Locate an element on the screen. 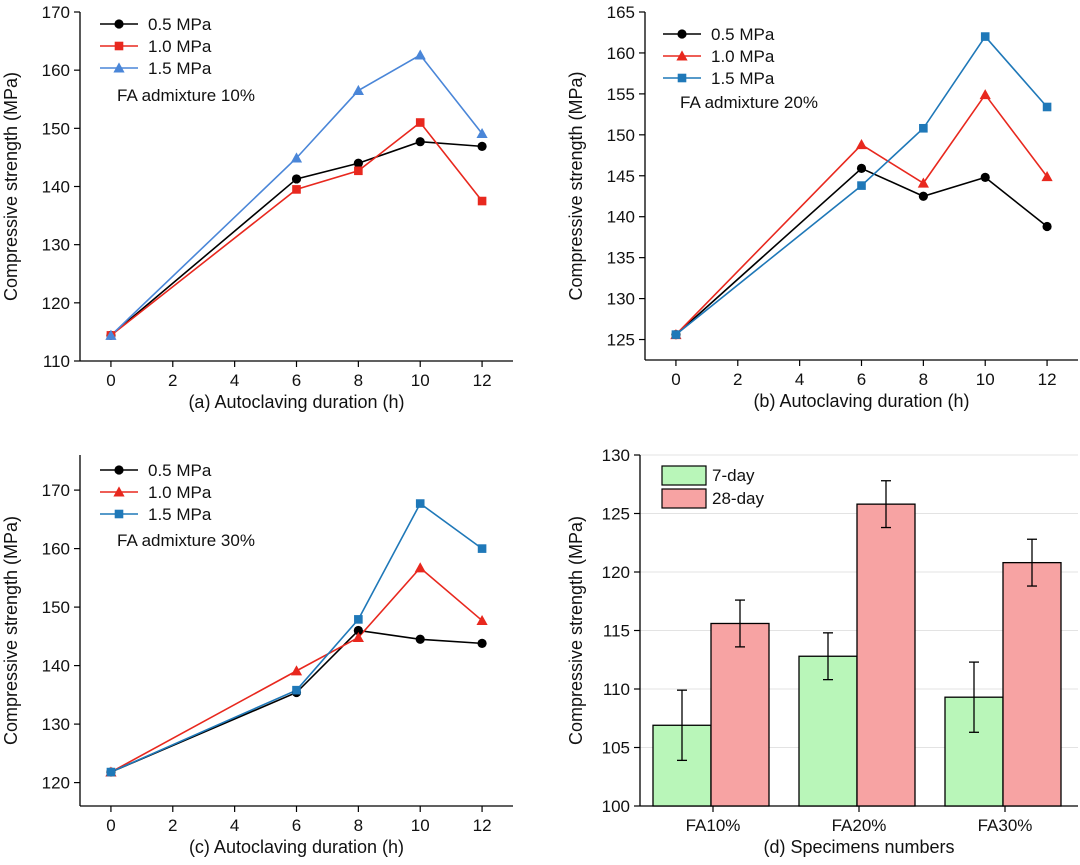 The height and width of the screenshot is (865, 1080). y-tick-label: 145 is located at coordinates (621, 176).